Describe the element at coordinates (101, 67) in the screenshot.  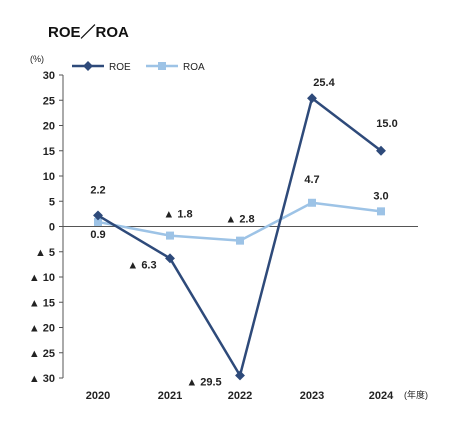
I see `legend-item-roe: ROE` at that location.